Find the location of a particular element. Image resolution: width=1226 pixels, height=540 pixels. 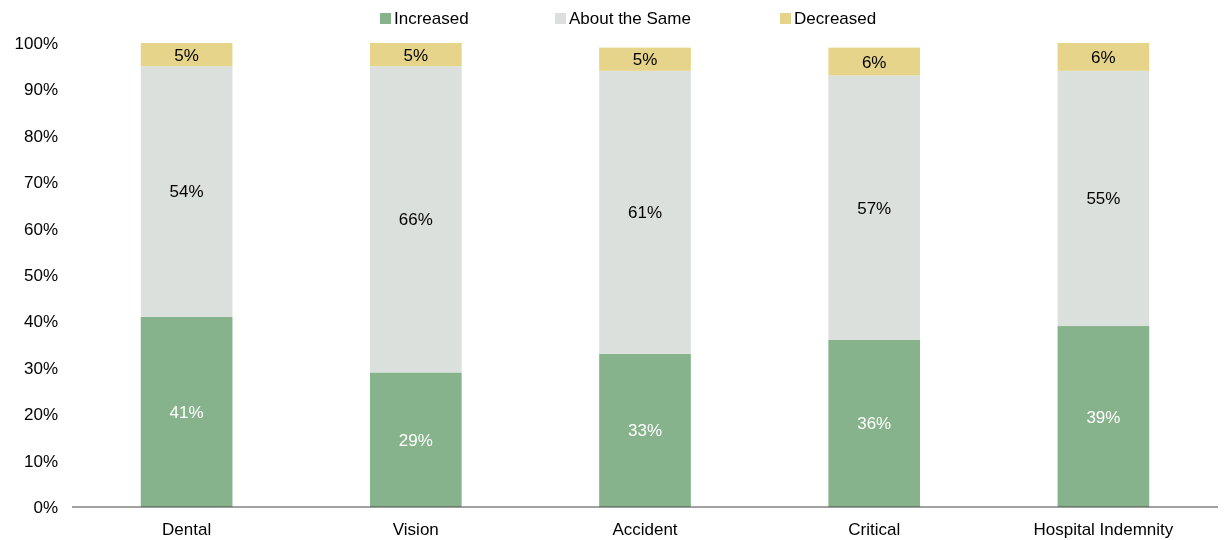

x-tick-label: Vision is located at coordinates (415, 529).